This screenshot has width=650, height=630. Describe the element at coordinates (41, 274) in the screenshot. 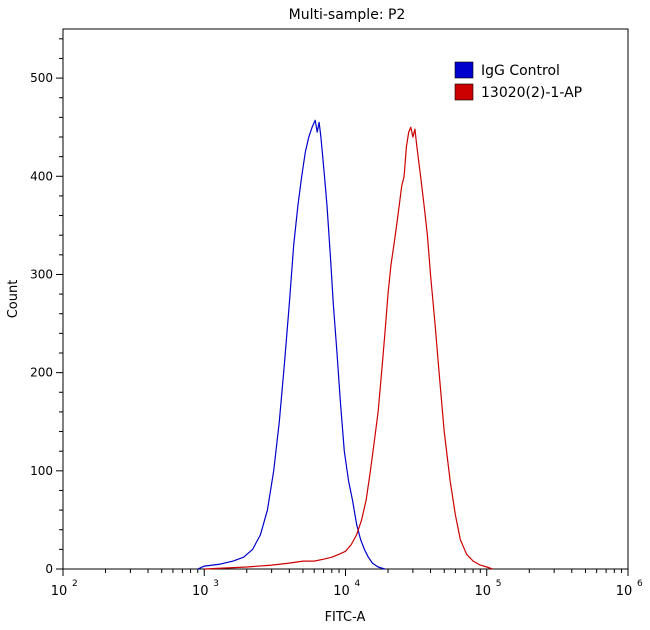

I see `y-tick-label: 300` at that location.